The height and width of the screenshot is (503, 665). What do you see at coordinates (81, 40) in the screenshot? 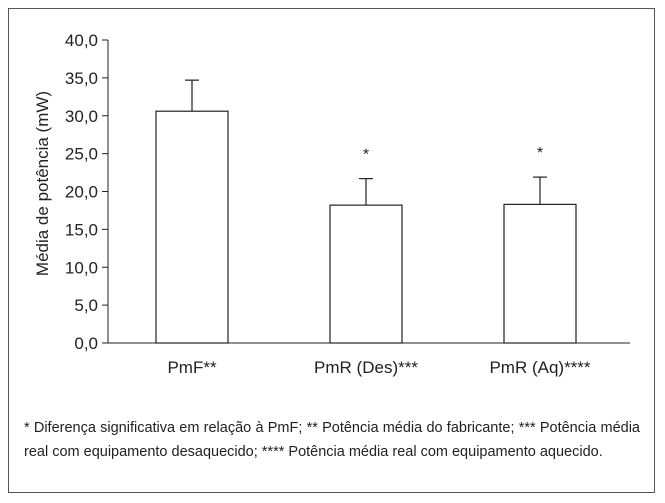
I see `y-tick-label: 40,0` at bounding box center [81, 40].